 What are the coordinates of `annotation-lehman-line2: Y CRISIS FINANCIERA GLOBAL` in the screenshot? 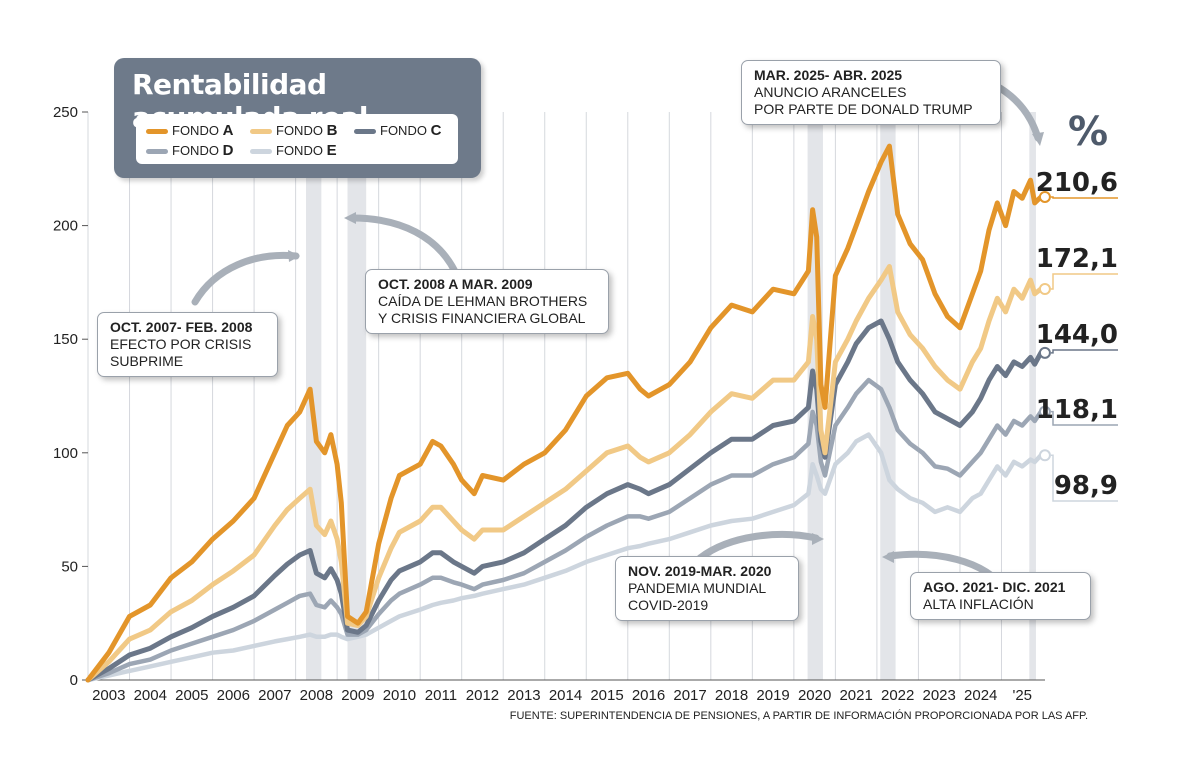 It's located at (482, 318).